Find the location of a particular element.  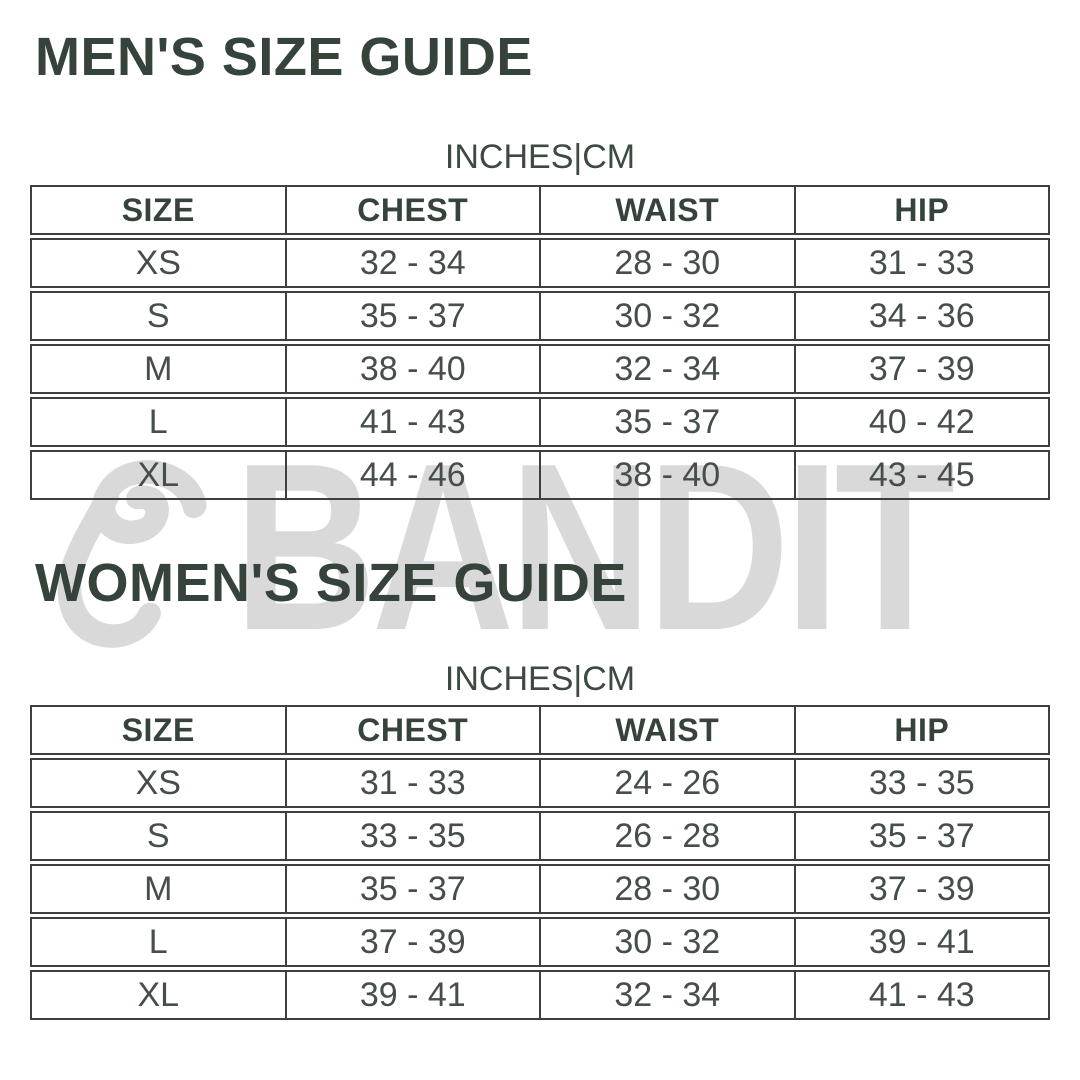

table-row-s: S 35 - 37 30 - 32 34 - 36 is located at coordinates (540, 316).